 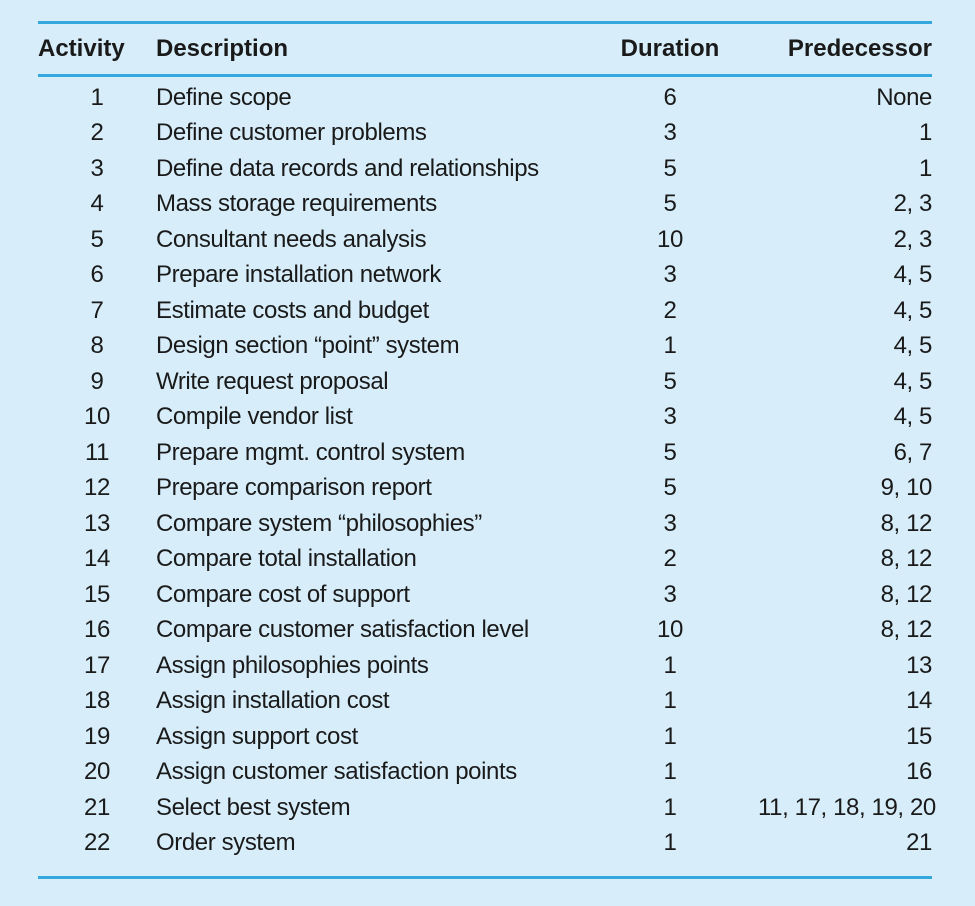 What do you see at coordinates (97, 346) in the screenshot?
I see `cell-activity: 8` at bounding box center [97, 346].